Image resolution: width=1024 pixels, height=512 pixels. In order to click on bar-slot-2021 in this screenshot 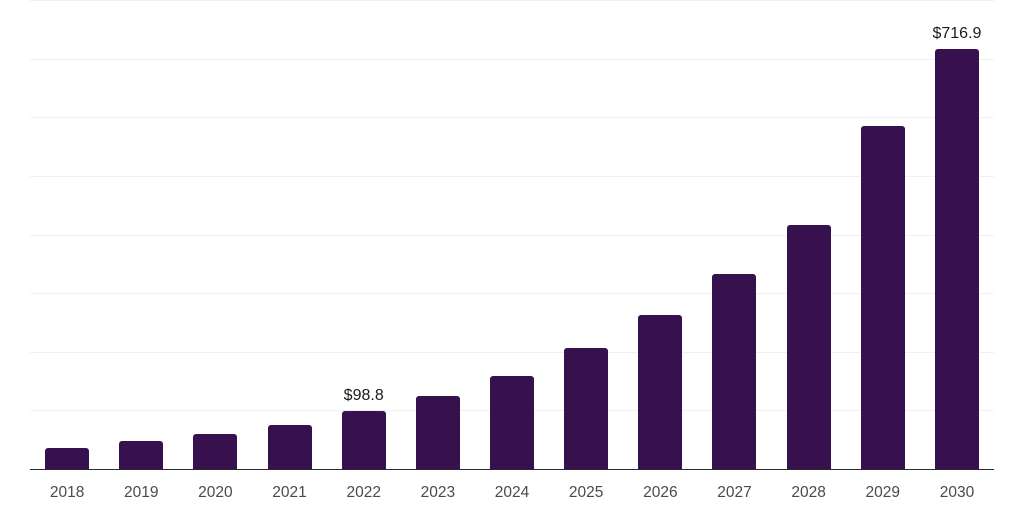, I will do `click(289, 234)`.